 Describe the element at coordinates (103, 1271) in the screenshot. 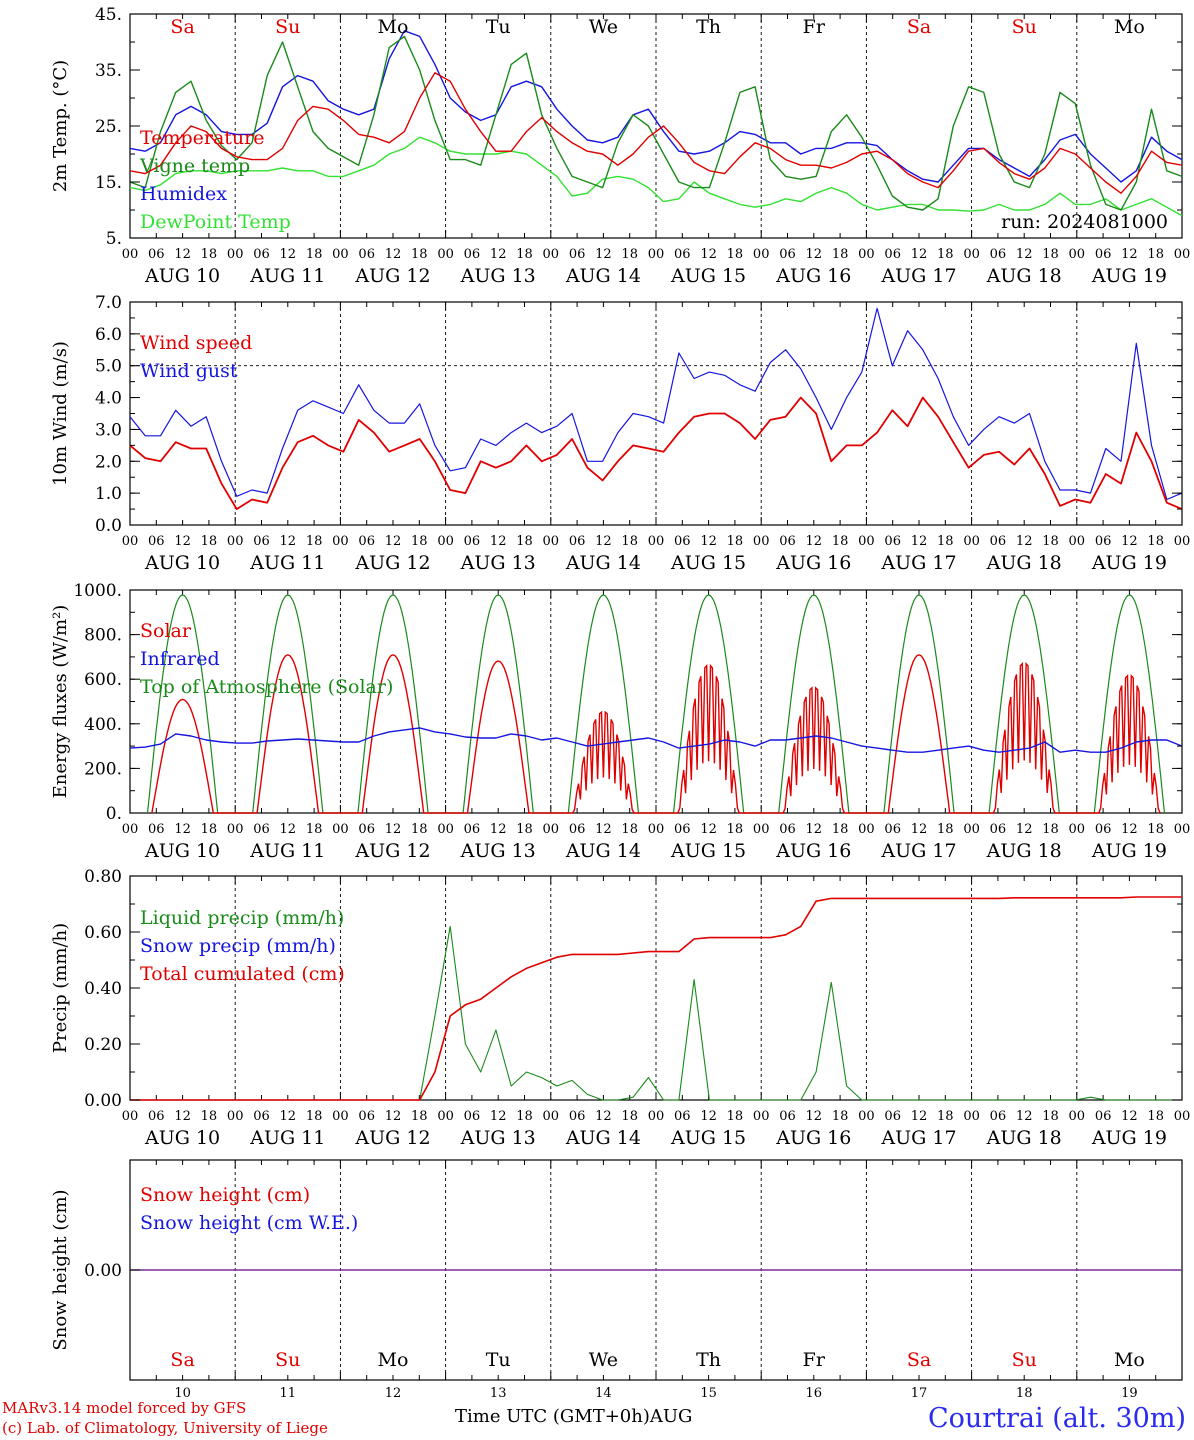

I see `snow-y-tick-label: 0.00` at that location.